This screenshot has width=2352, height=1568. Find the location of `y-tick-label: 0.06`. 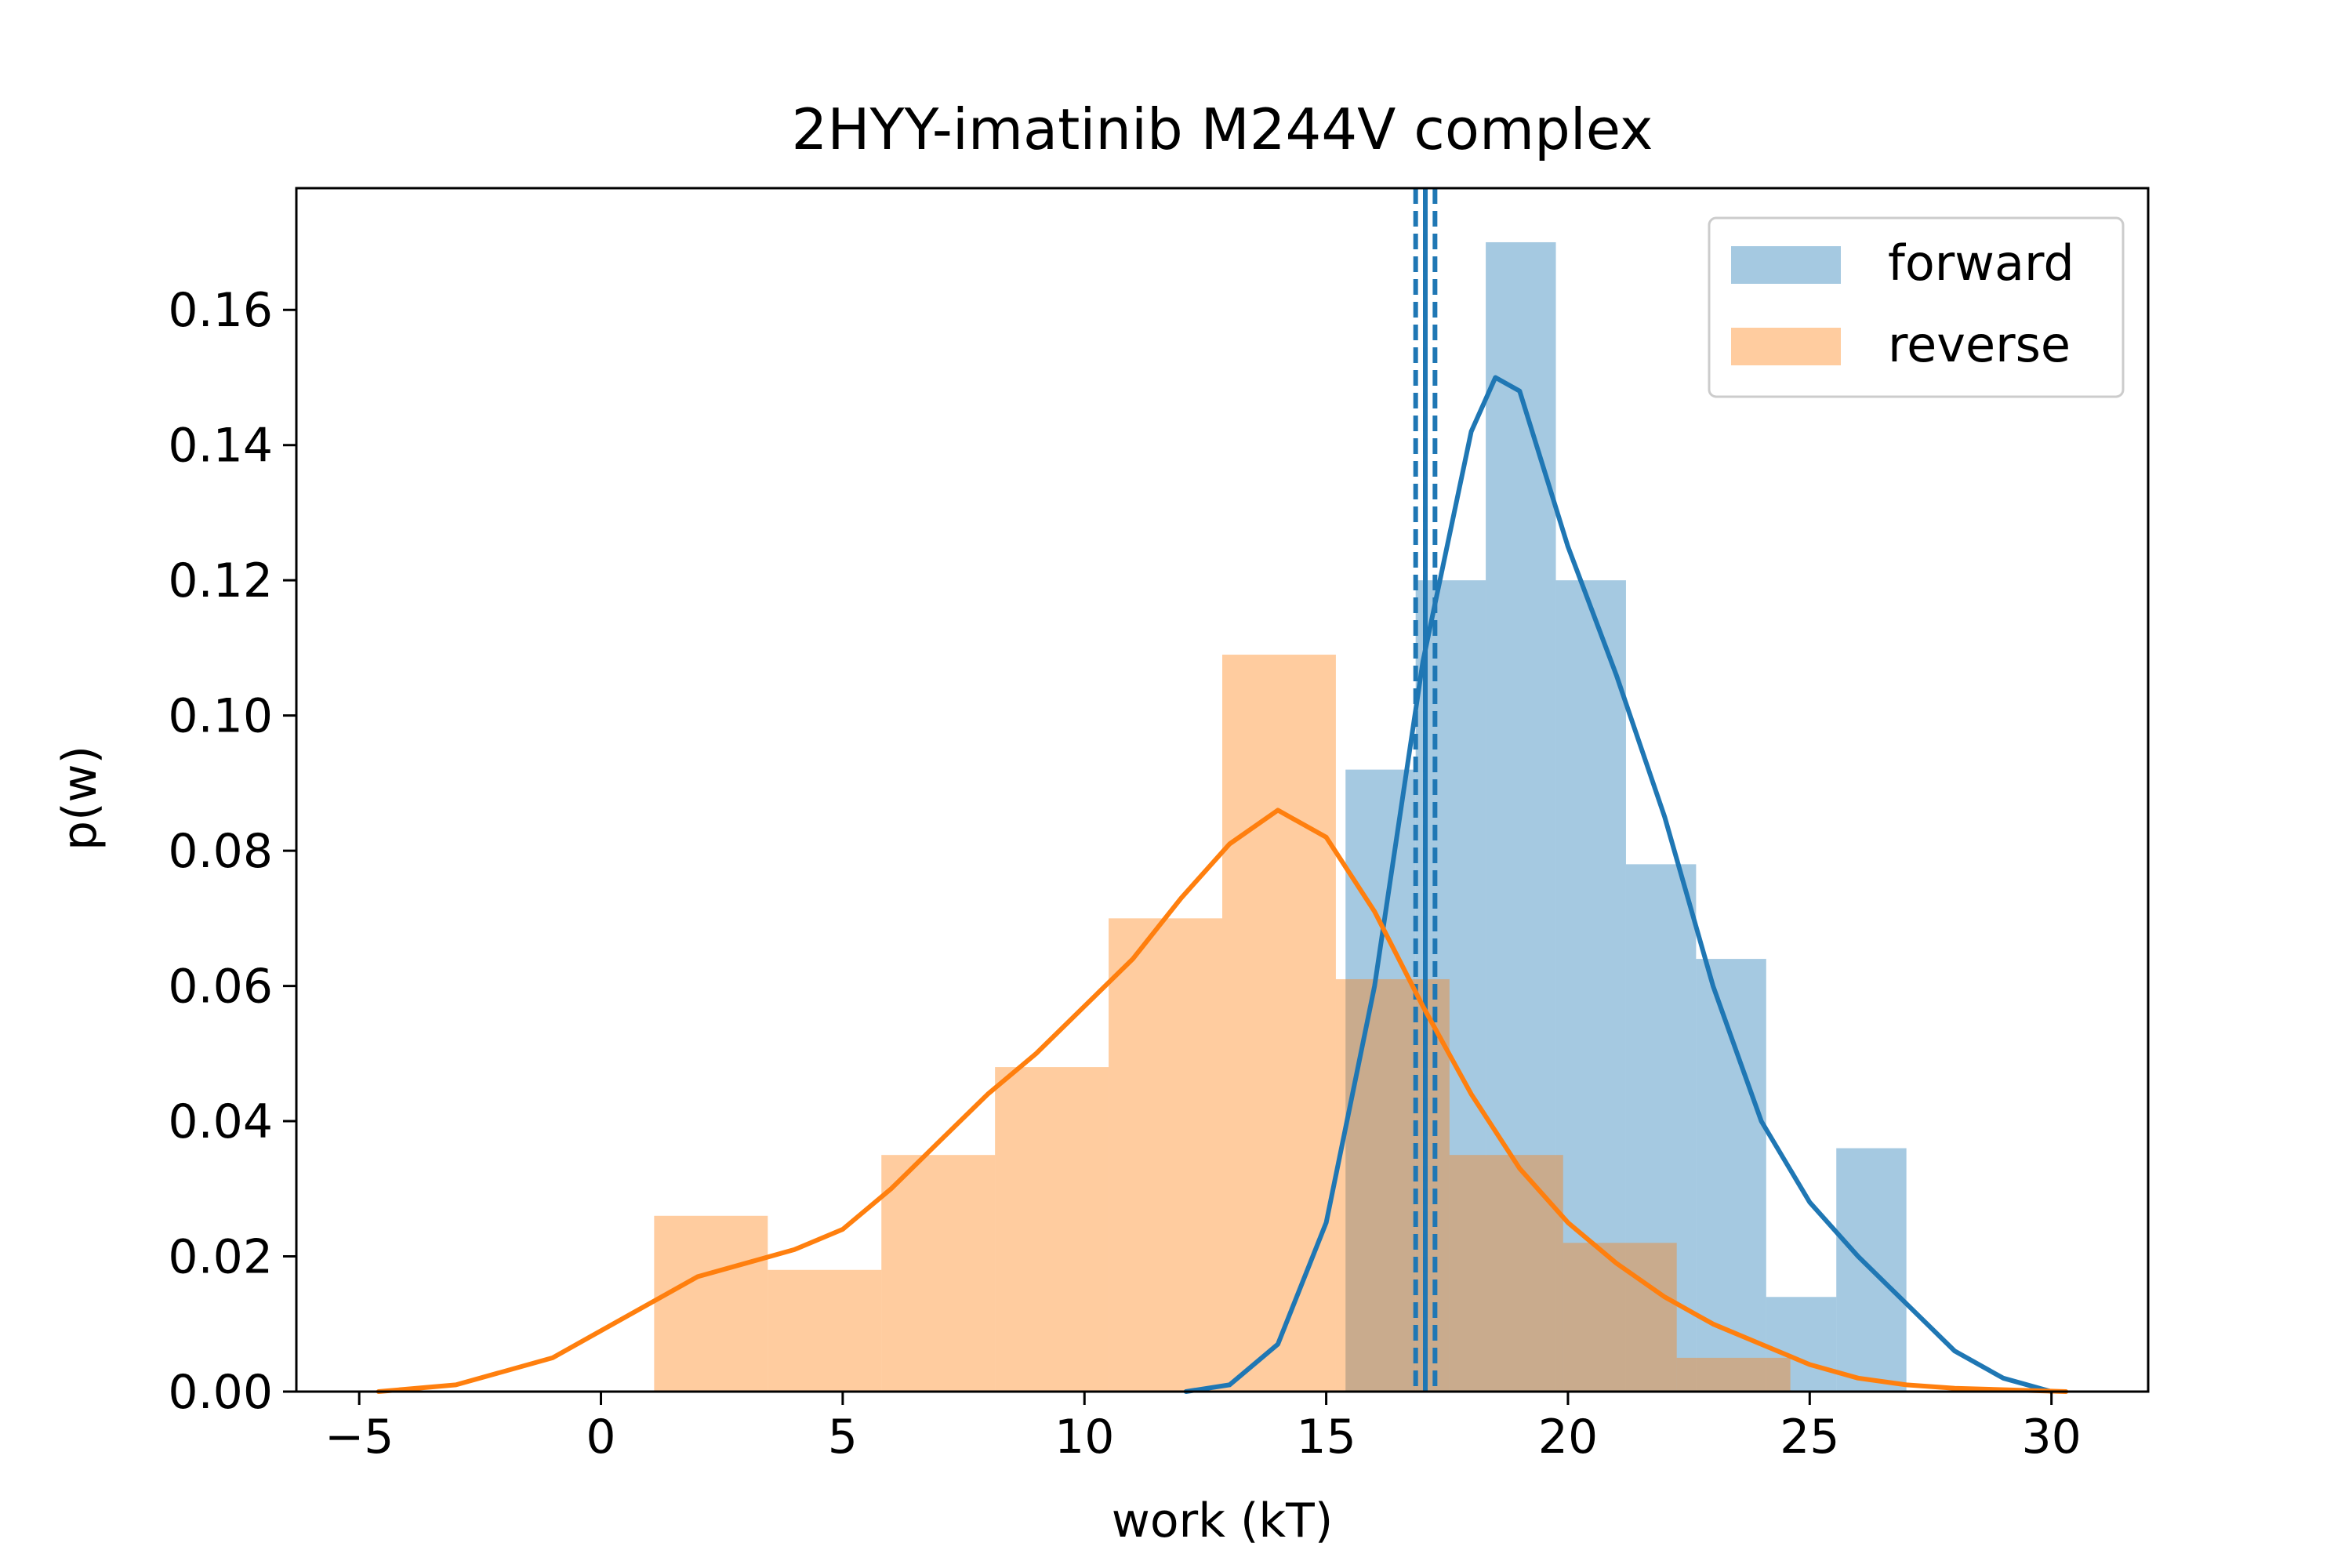

y-tick-label: 0.06 is located at coordinates (220, 987).